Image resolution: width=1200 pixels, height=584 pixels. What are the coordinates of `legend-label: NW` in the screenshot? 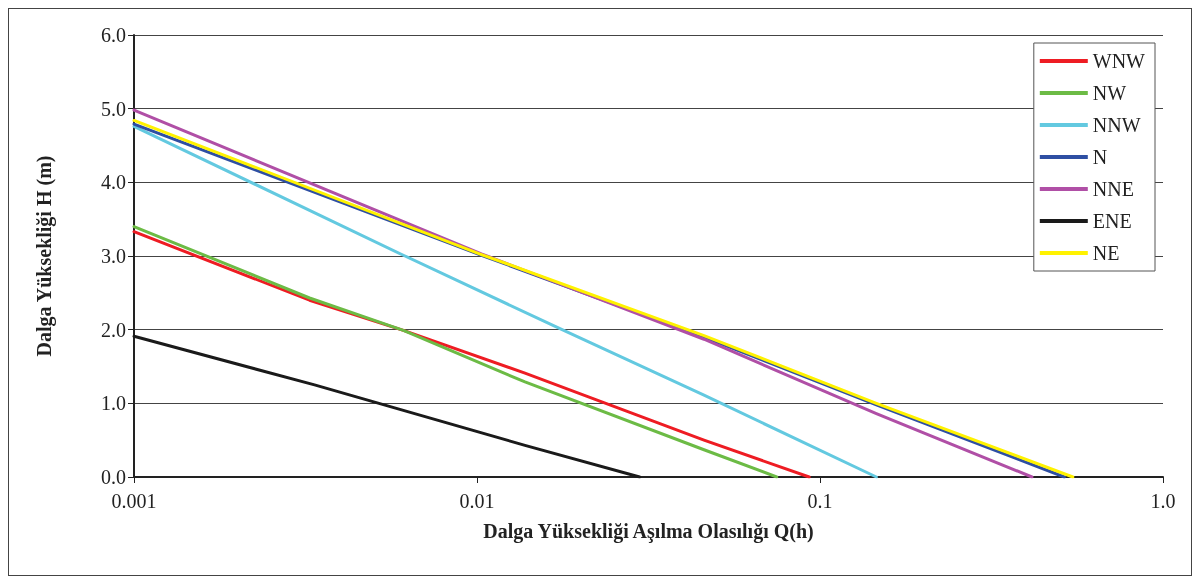 It's located at (1109, 93).